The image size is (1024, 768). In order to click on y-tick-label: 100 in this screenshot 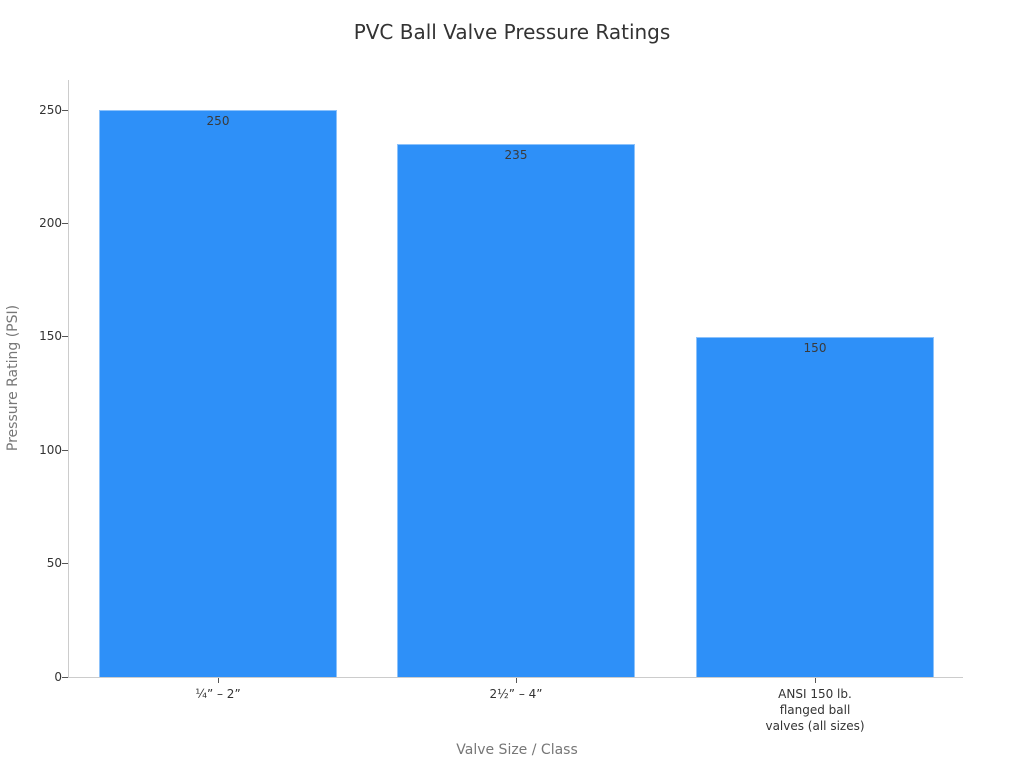, I will do `click(50, 450)`.